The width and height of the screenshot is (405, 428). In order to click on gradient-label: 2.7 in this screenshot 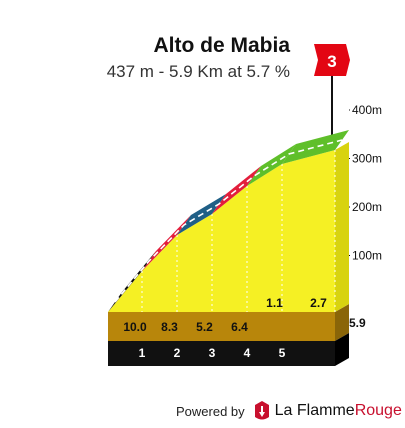, I will do `click(318, 303)`.